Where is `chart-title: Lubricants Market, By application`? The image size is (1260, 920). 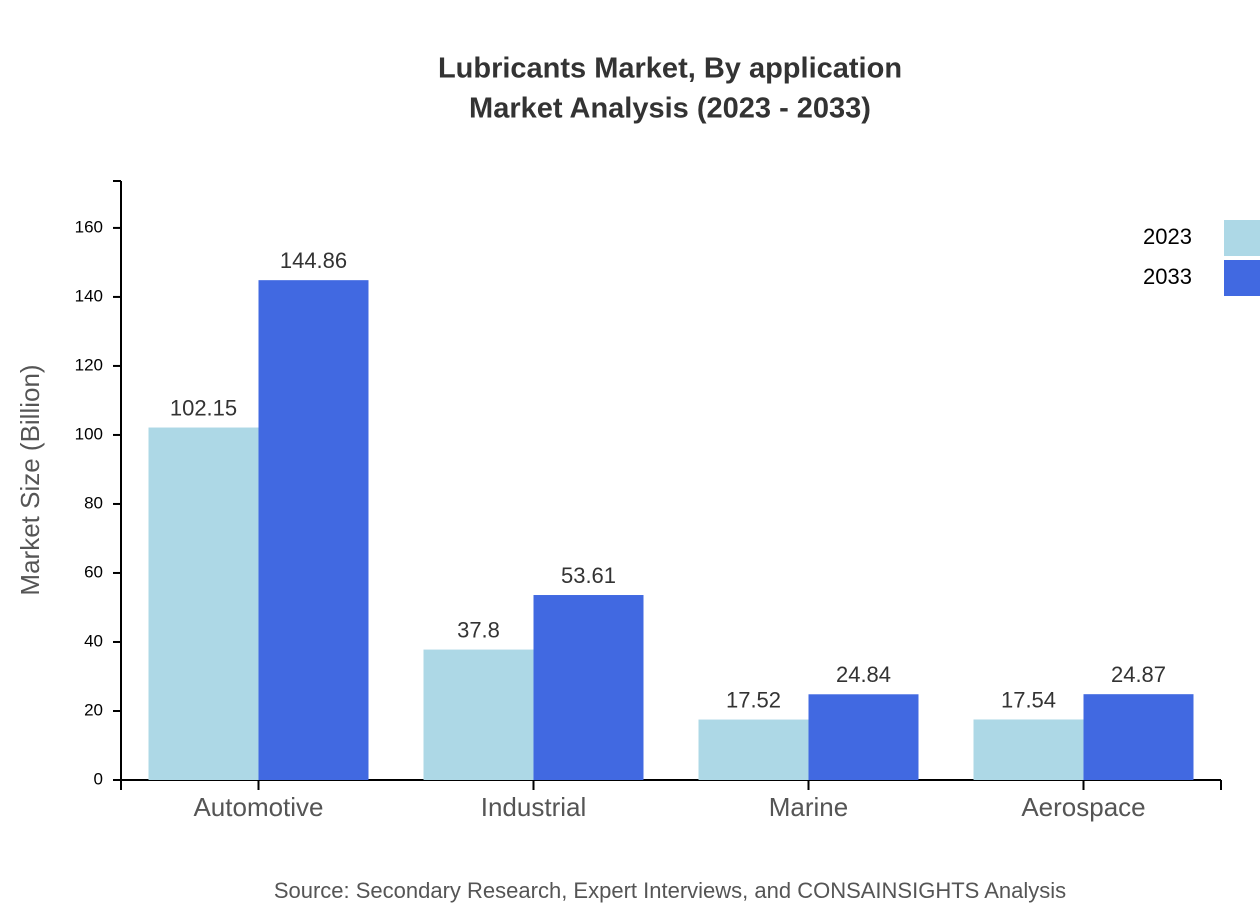
chart-title: Lubricants Market, By application is located at coordinates (670, 69).